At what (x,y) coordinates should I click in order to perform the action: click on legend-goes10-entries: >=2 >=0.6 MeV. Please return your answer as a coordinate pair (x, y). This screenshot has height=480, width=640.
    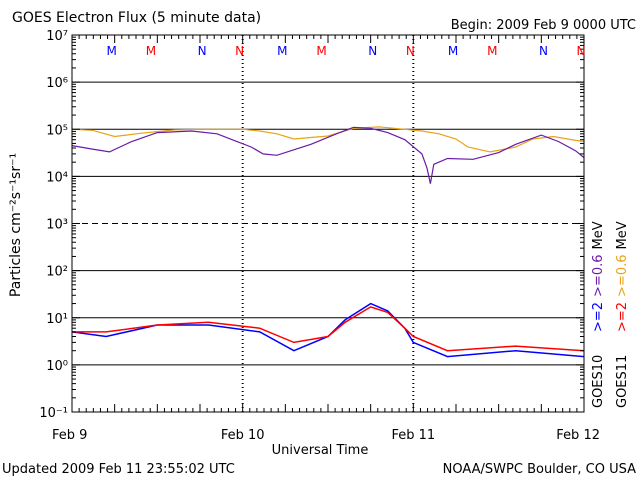
    Looking at the image, I should click on (598, 276).